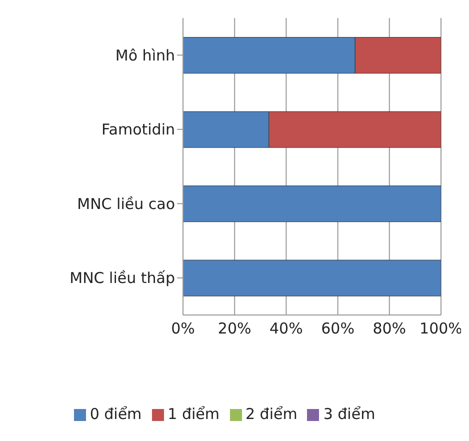 This screenshot has width=469, height=441. I want to click on legend-label: 1 điểm, so click(194, 414).